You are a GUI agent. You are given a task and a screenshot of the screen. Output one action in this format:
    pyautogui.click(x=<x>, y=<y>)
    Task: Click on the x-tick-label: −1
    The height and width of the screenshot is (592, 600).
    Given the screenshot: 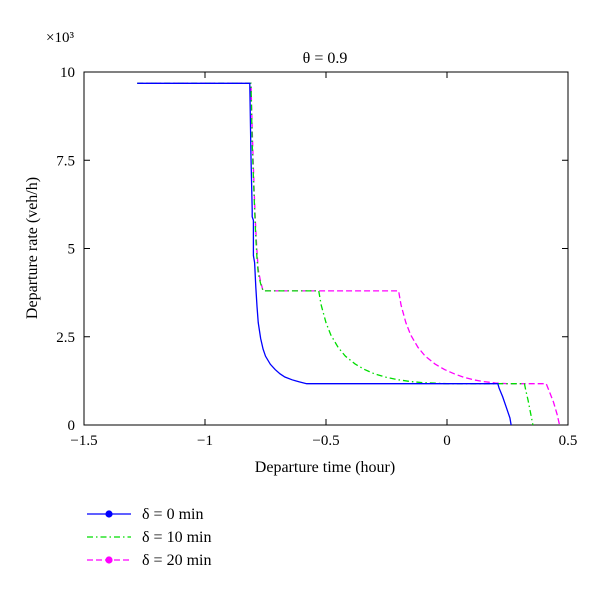 What is the action you would take?
    pyautogui.click(x=205, y=441)
    